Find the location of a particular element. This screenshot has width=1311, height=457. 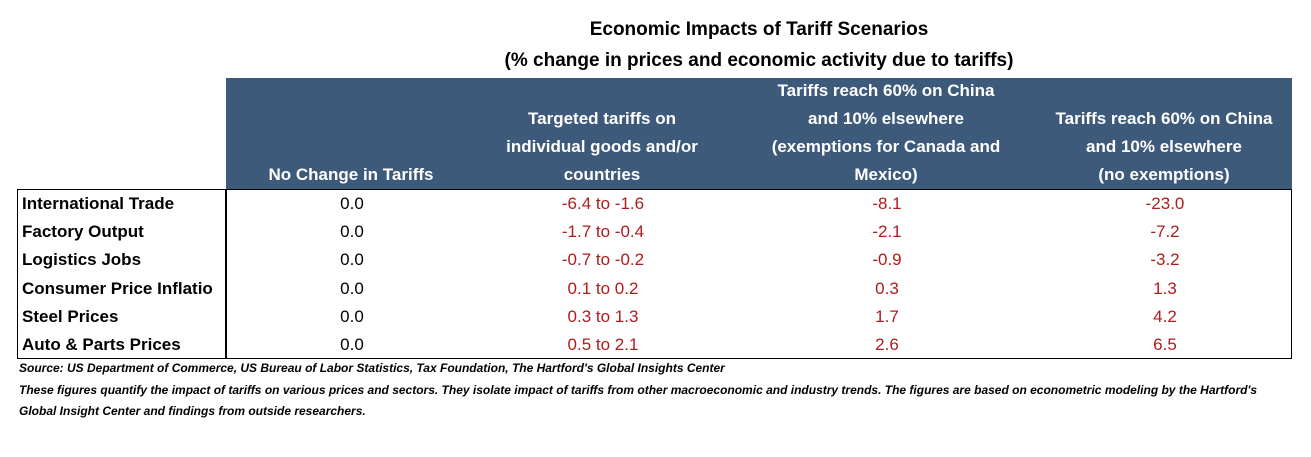

table-cell: 1.7 is located at coordinates (887, 316).